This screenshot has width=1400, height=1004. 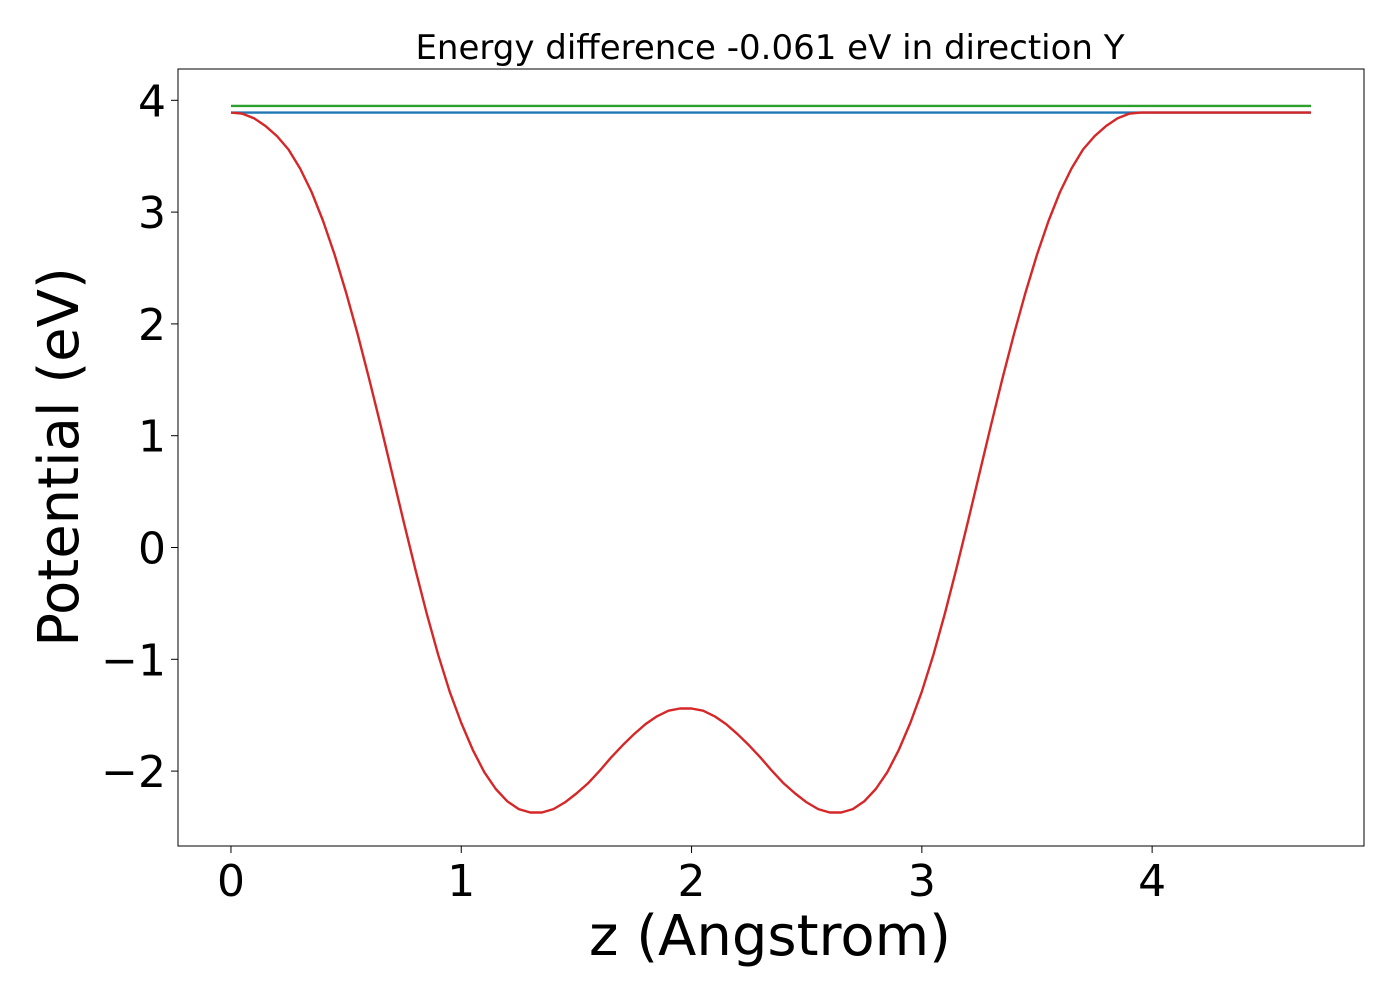 I want to click on x-tick-label: 0, so click(x=231, y=881).